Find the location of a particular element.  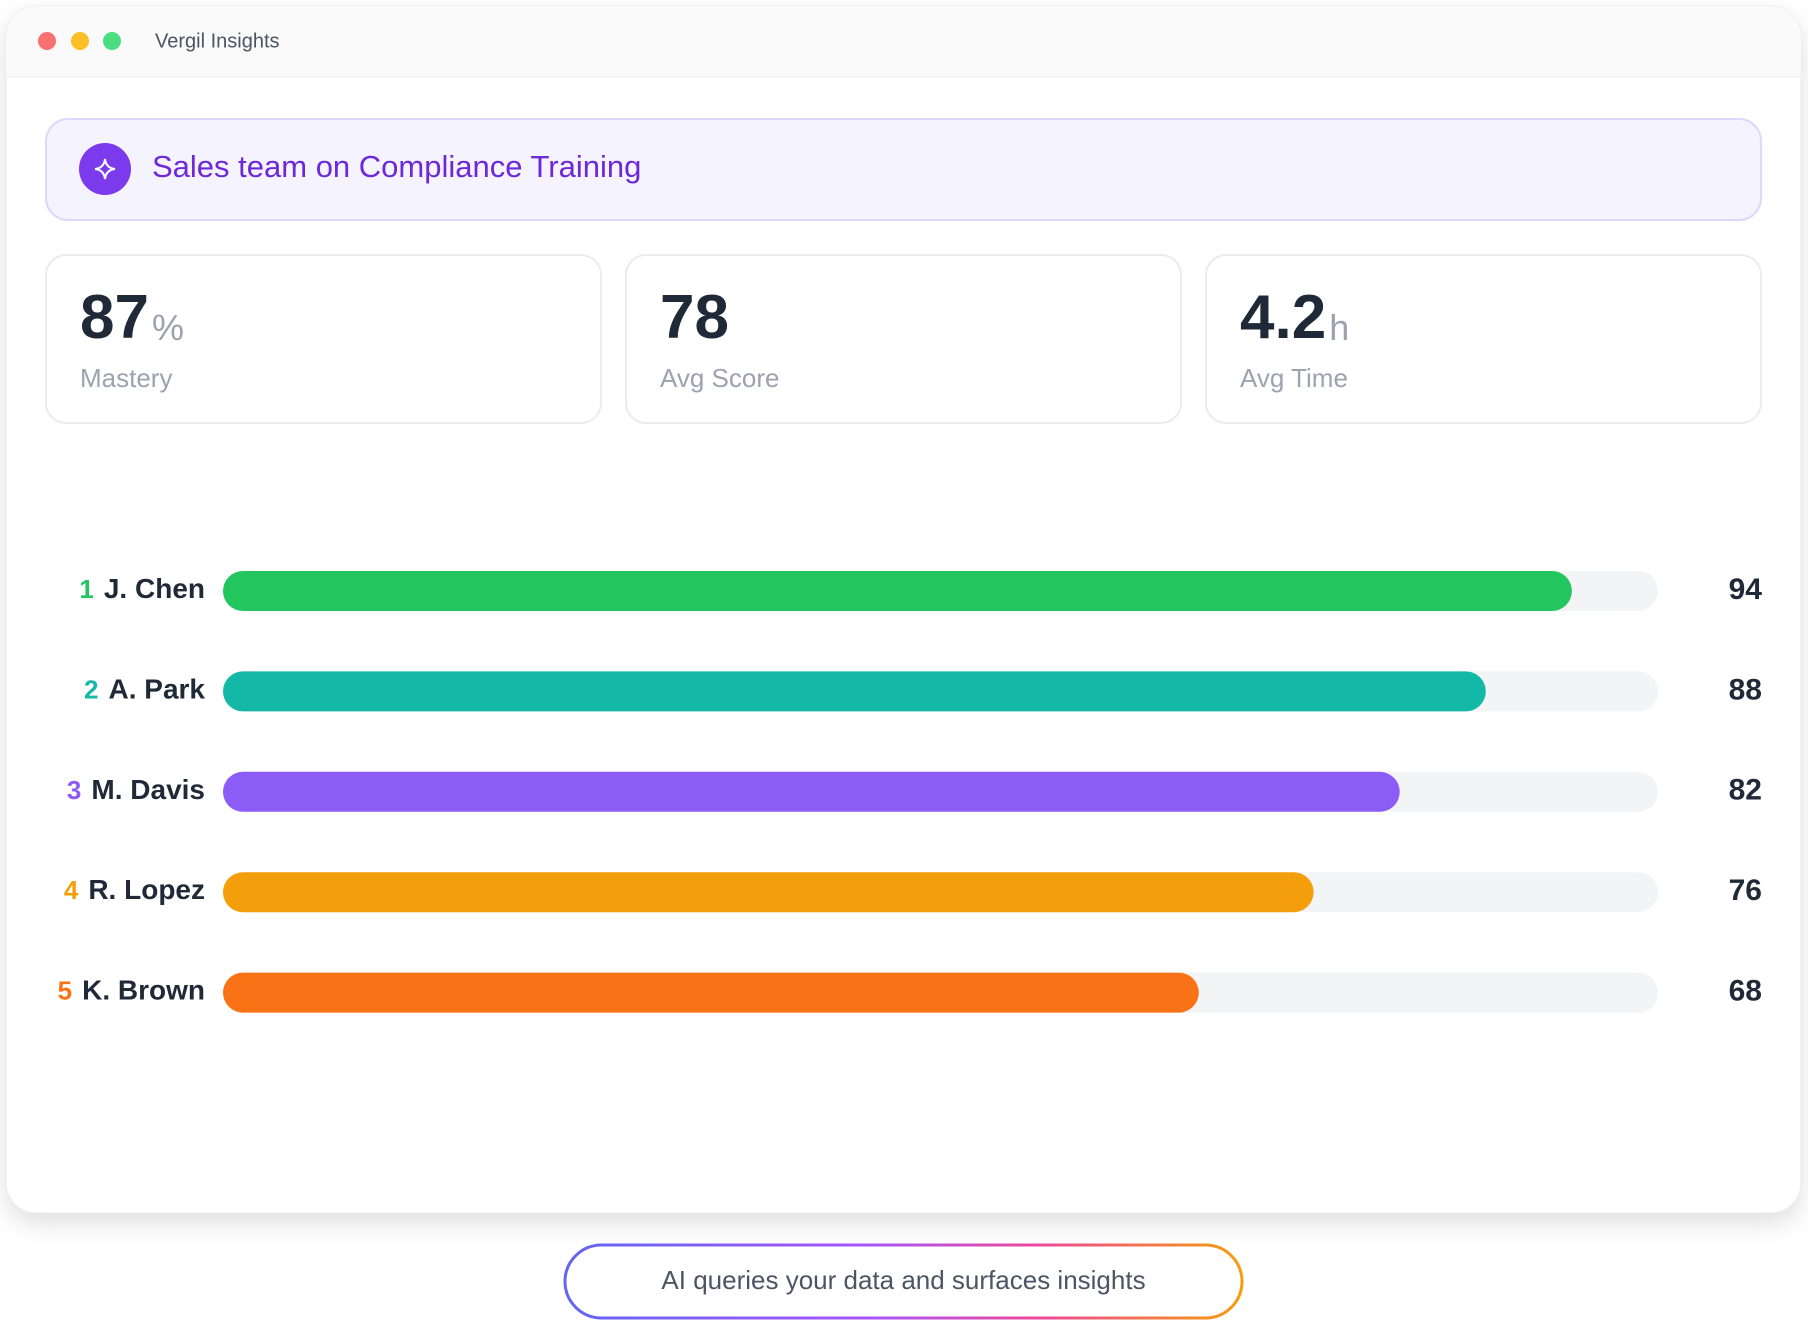

name: J. Chen is located at coordinates (154, 588).